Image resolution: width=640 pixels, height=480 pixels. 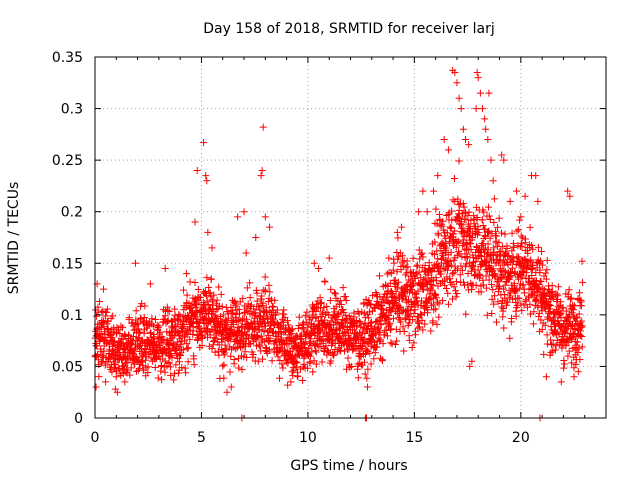 What do you see at coordinates (95, 438) in the screenshot?
I see `x-tick-label: 0` at bounding box center [95, 438].